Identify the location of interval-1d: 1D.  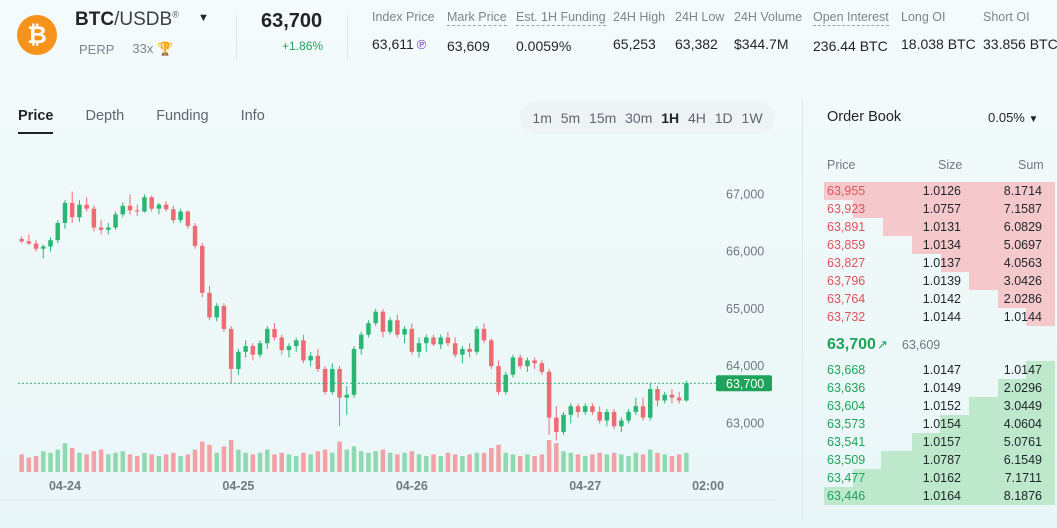
(723, 117).